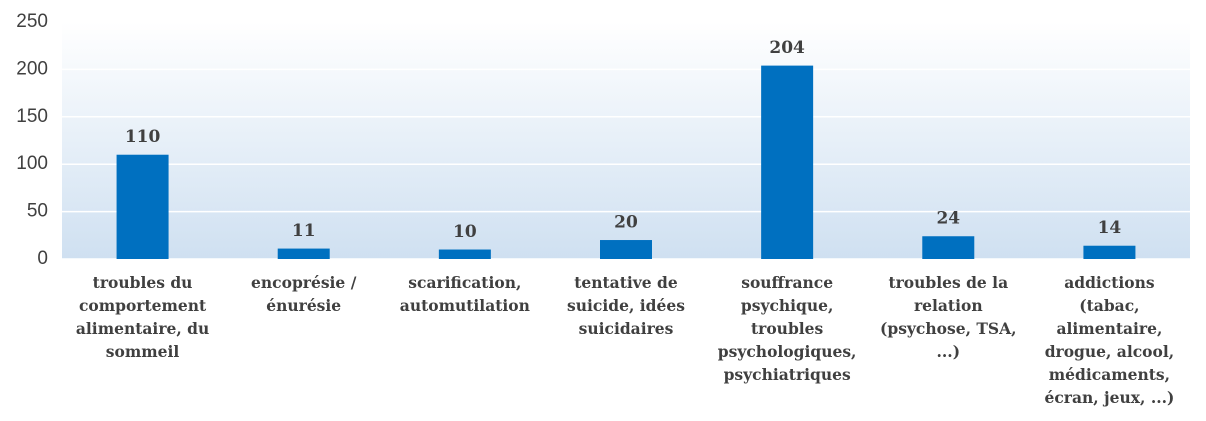 This screenshot has width=1206, height=421. What do you see at coordinates (304, 231) in the screenshot?
I see `value-label: 11` at bounding box center [304, 231].